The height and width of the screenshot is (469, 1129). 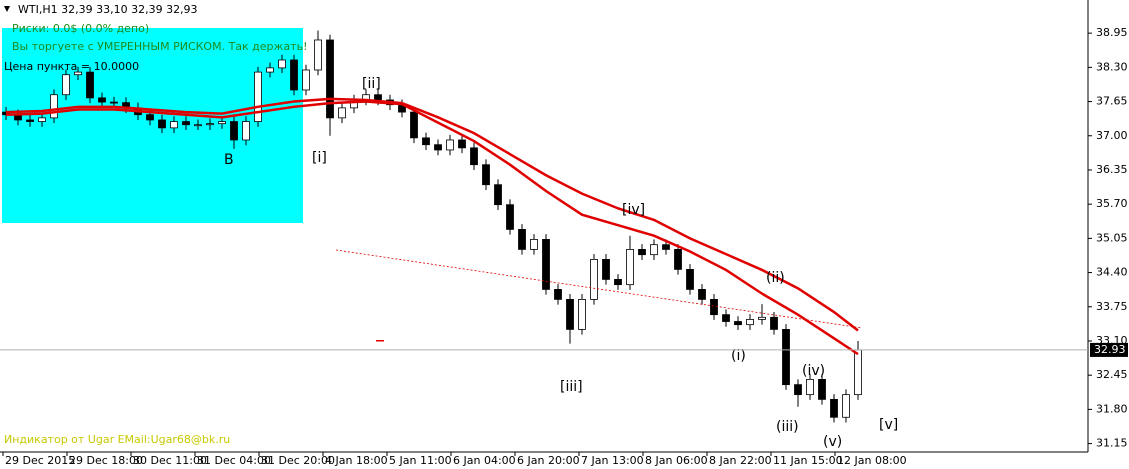 I want to click on y-tick-label: 31.15, so click(x=1112, y=443).